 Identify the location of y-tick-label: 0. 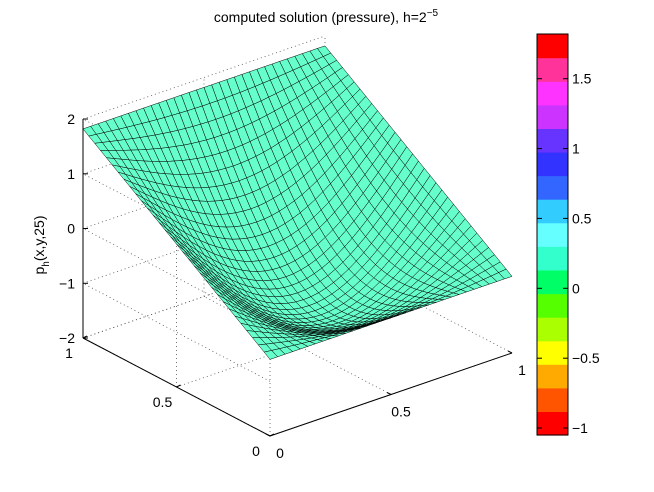
(256, 451).